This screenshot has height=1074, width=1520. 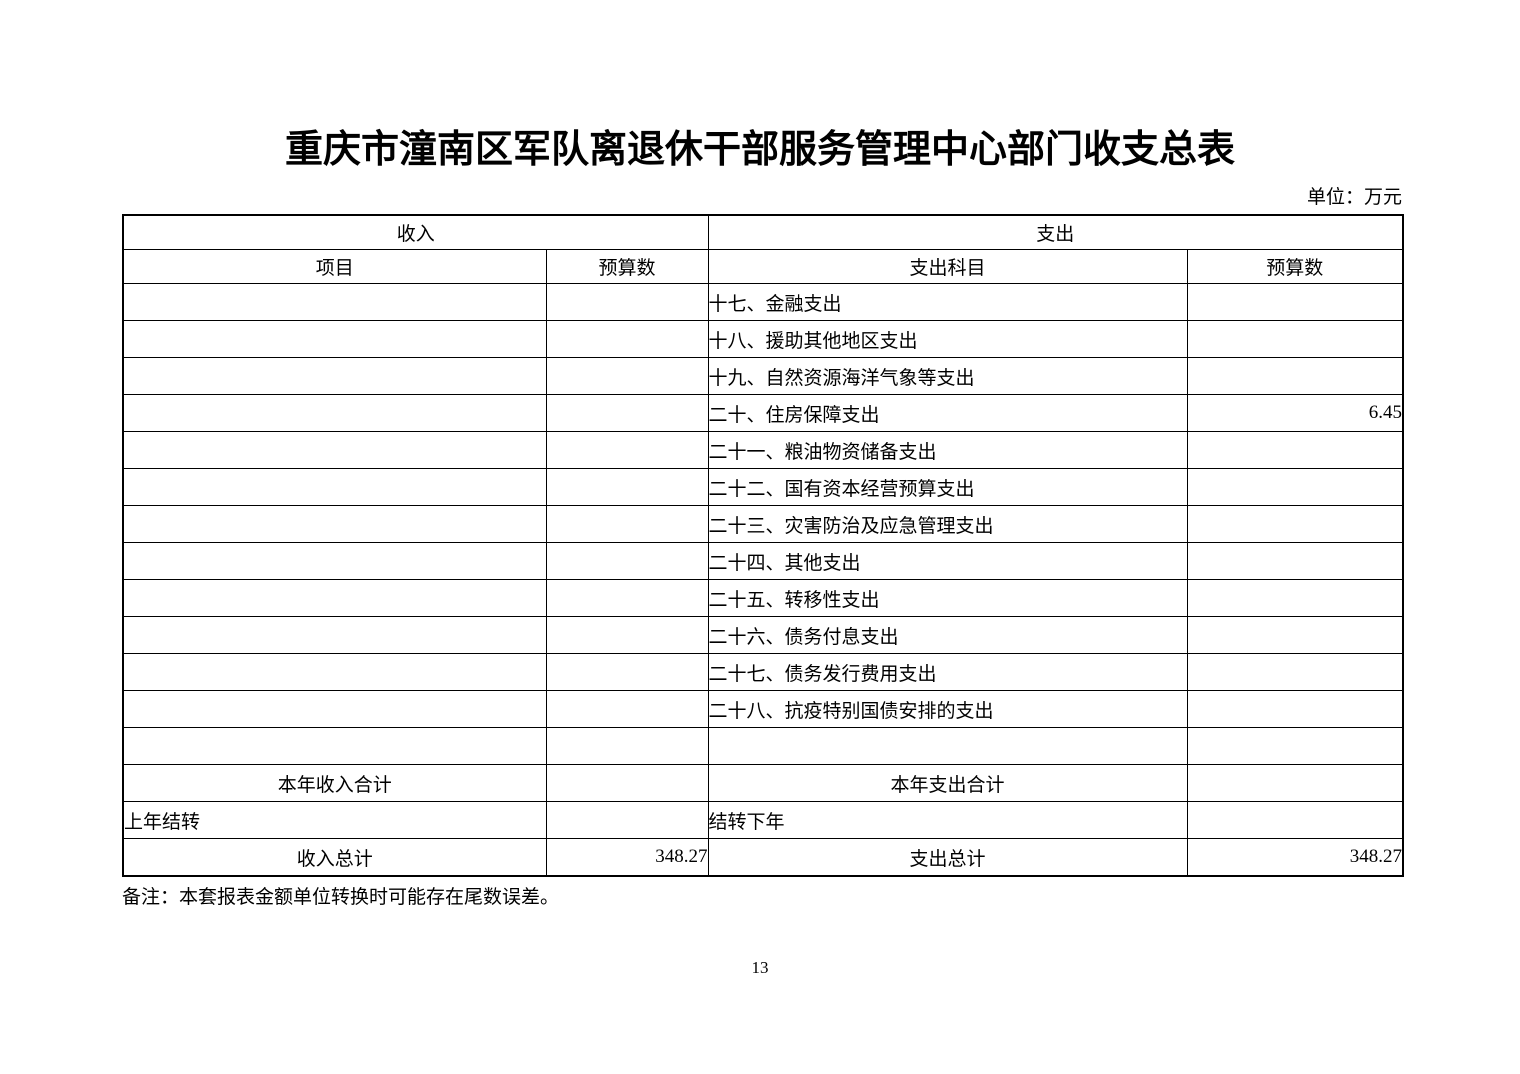 I want to click on table-row: 二十八、抗疫特别国债安排的支出, so click(x=763, y=709).